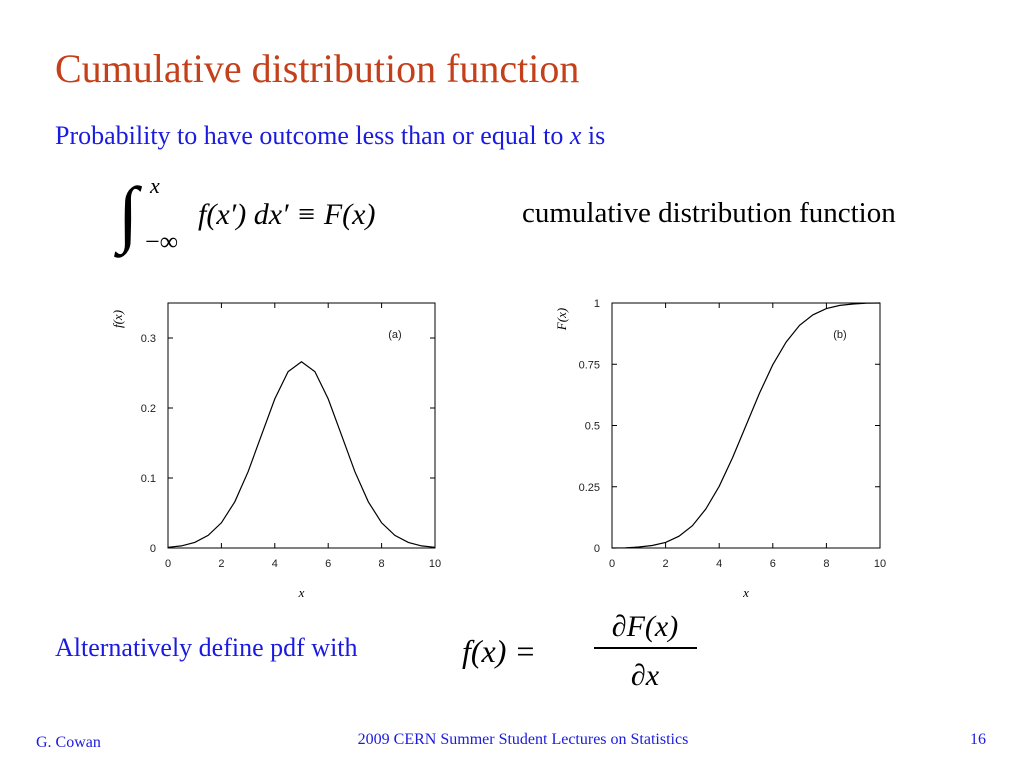 Image resolution: width=1024 pixels, height=768 pixels. Describe the element at coordinates (161, 241) in the screenshot. I see `integral-lower: −∞` at that location.